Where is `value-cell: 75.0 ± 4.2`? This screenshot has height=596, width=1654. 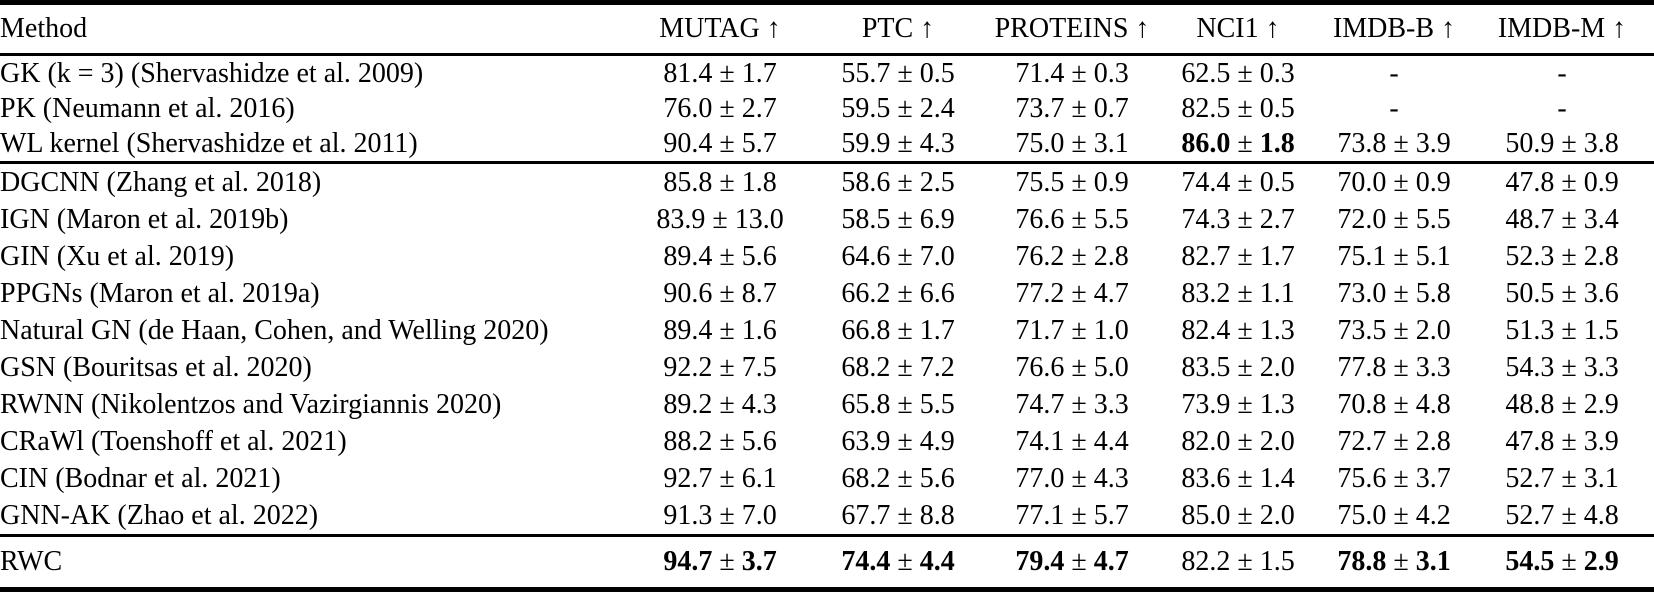
value-cell: 75.0 ± 4.2 is located at coordinates (1394, 516).